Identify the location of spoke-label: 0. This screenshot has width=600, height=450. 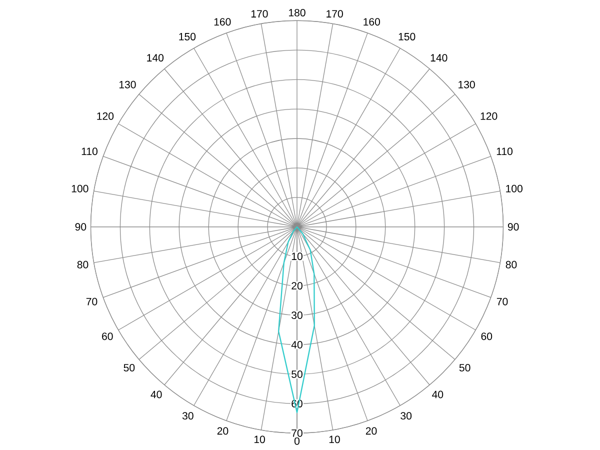
(297, 441).